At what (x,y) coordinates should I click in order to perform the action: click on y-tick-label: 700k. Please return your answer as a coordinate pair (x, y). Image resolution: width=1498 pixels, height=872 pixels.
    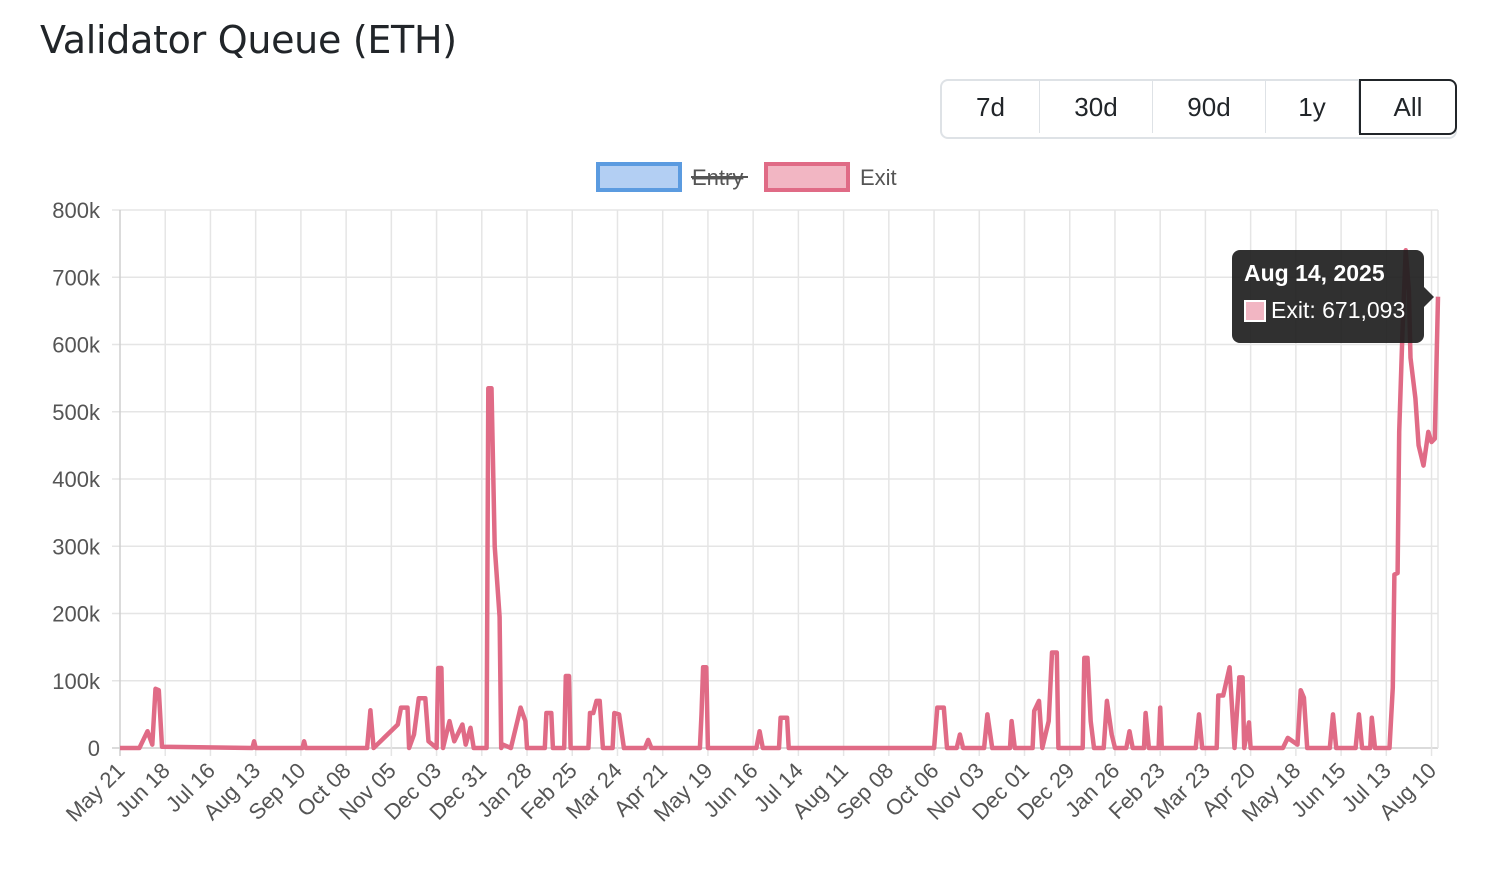
    Looking at the image, I should click on (76, 277).